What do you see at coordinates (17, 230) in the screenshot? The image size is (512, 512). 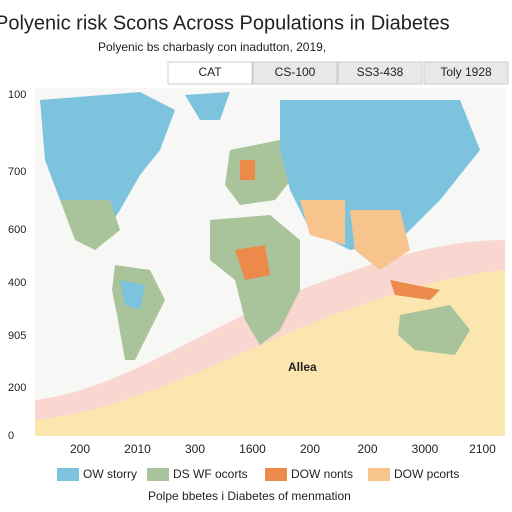 I see `y-label: 600` at bounding box center [17, 230].